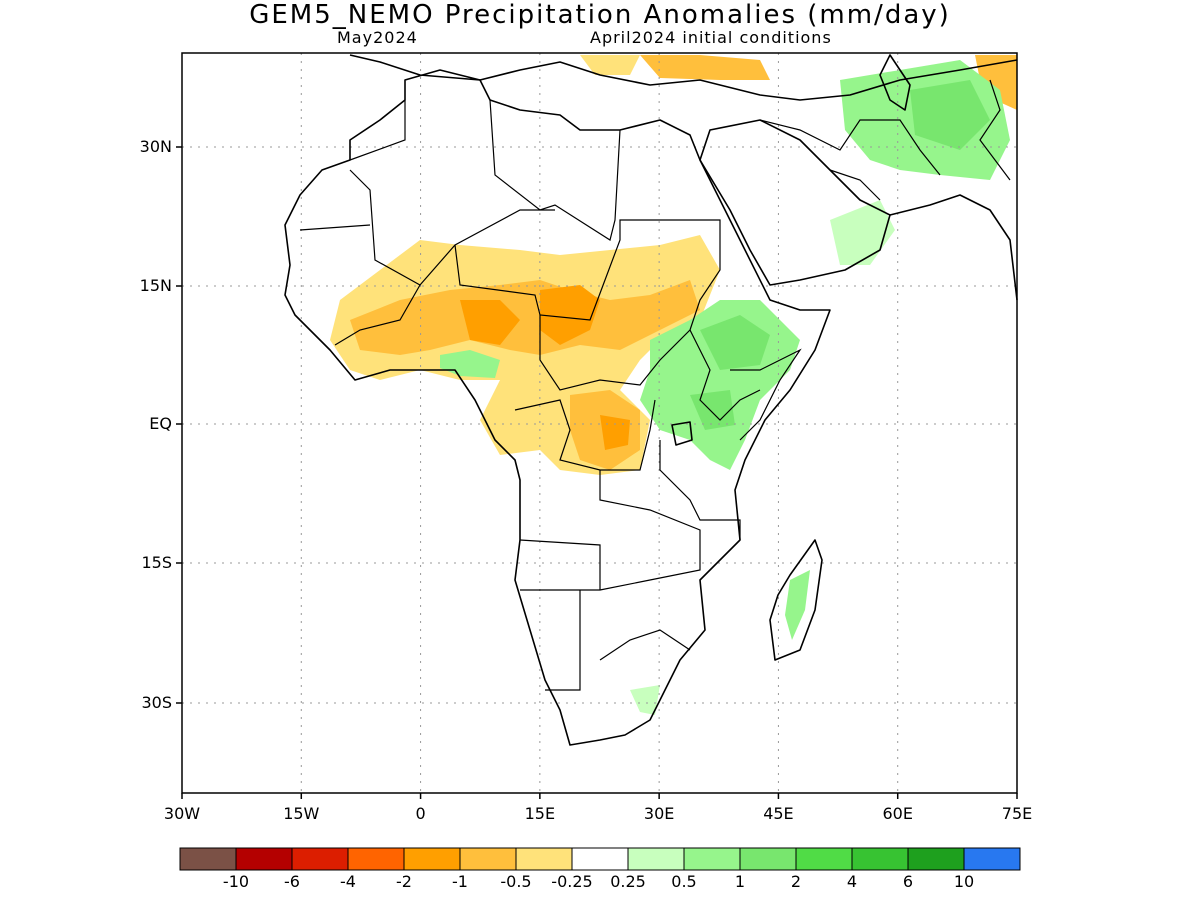  What do you see at coordinates (490, 322) in the screenshot?
I see `nigeria-dry-core` at bounding box center [490, 322].